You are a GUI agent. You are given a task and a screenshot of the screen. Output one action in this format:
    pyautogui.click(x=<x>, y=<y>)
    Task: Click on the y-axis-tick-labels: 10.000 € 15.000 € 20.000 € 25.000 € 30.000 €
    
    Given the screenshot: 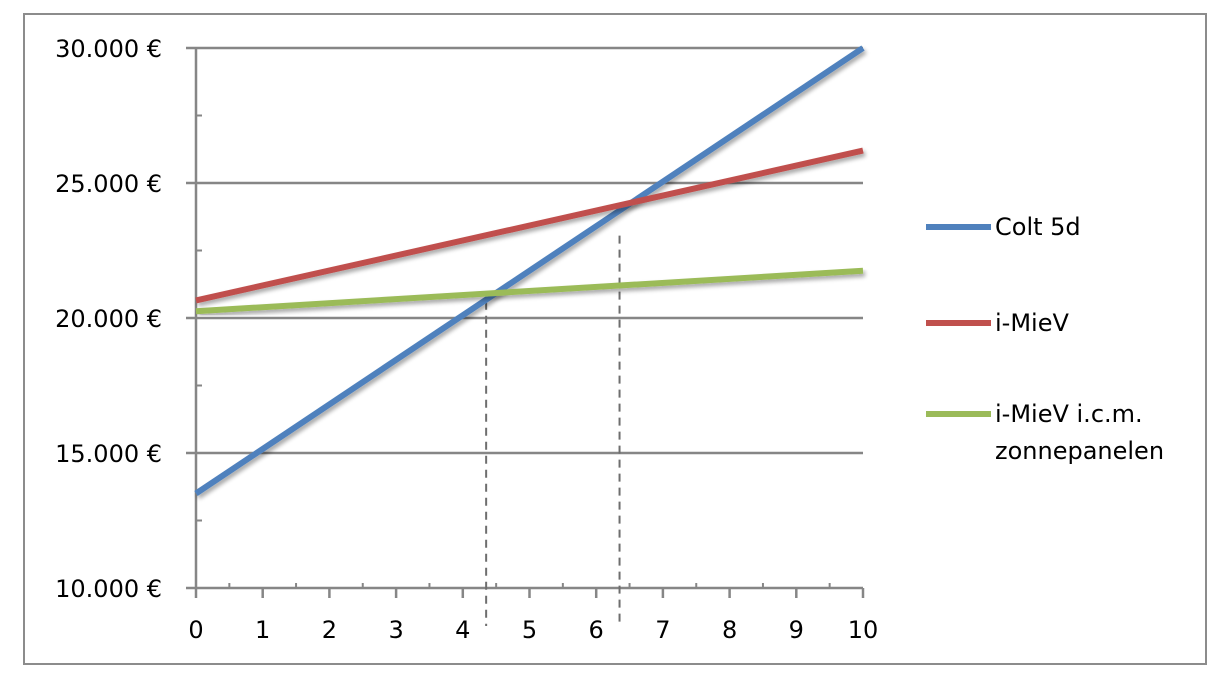 What is the action you would take?
    pyautogui.click(x=108, y=319)
    